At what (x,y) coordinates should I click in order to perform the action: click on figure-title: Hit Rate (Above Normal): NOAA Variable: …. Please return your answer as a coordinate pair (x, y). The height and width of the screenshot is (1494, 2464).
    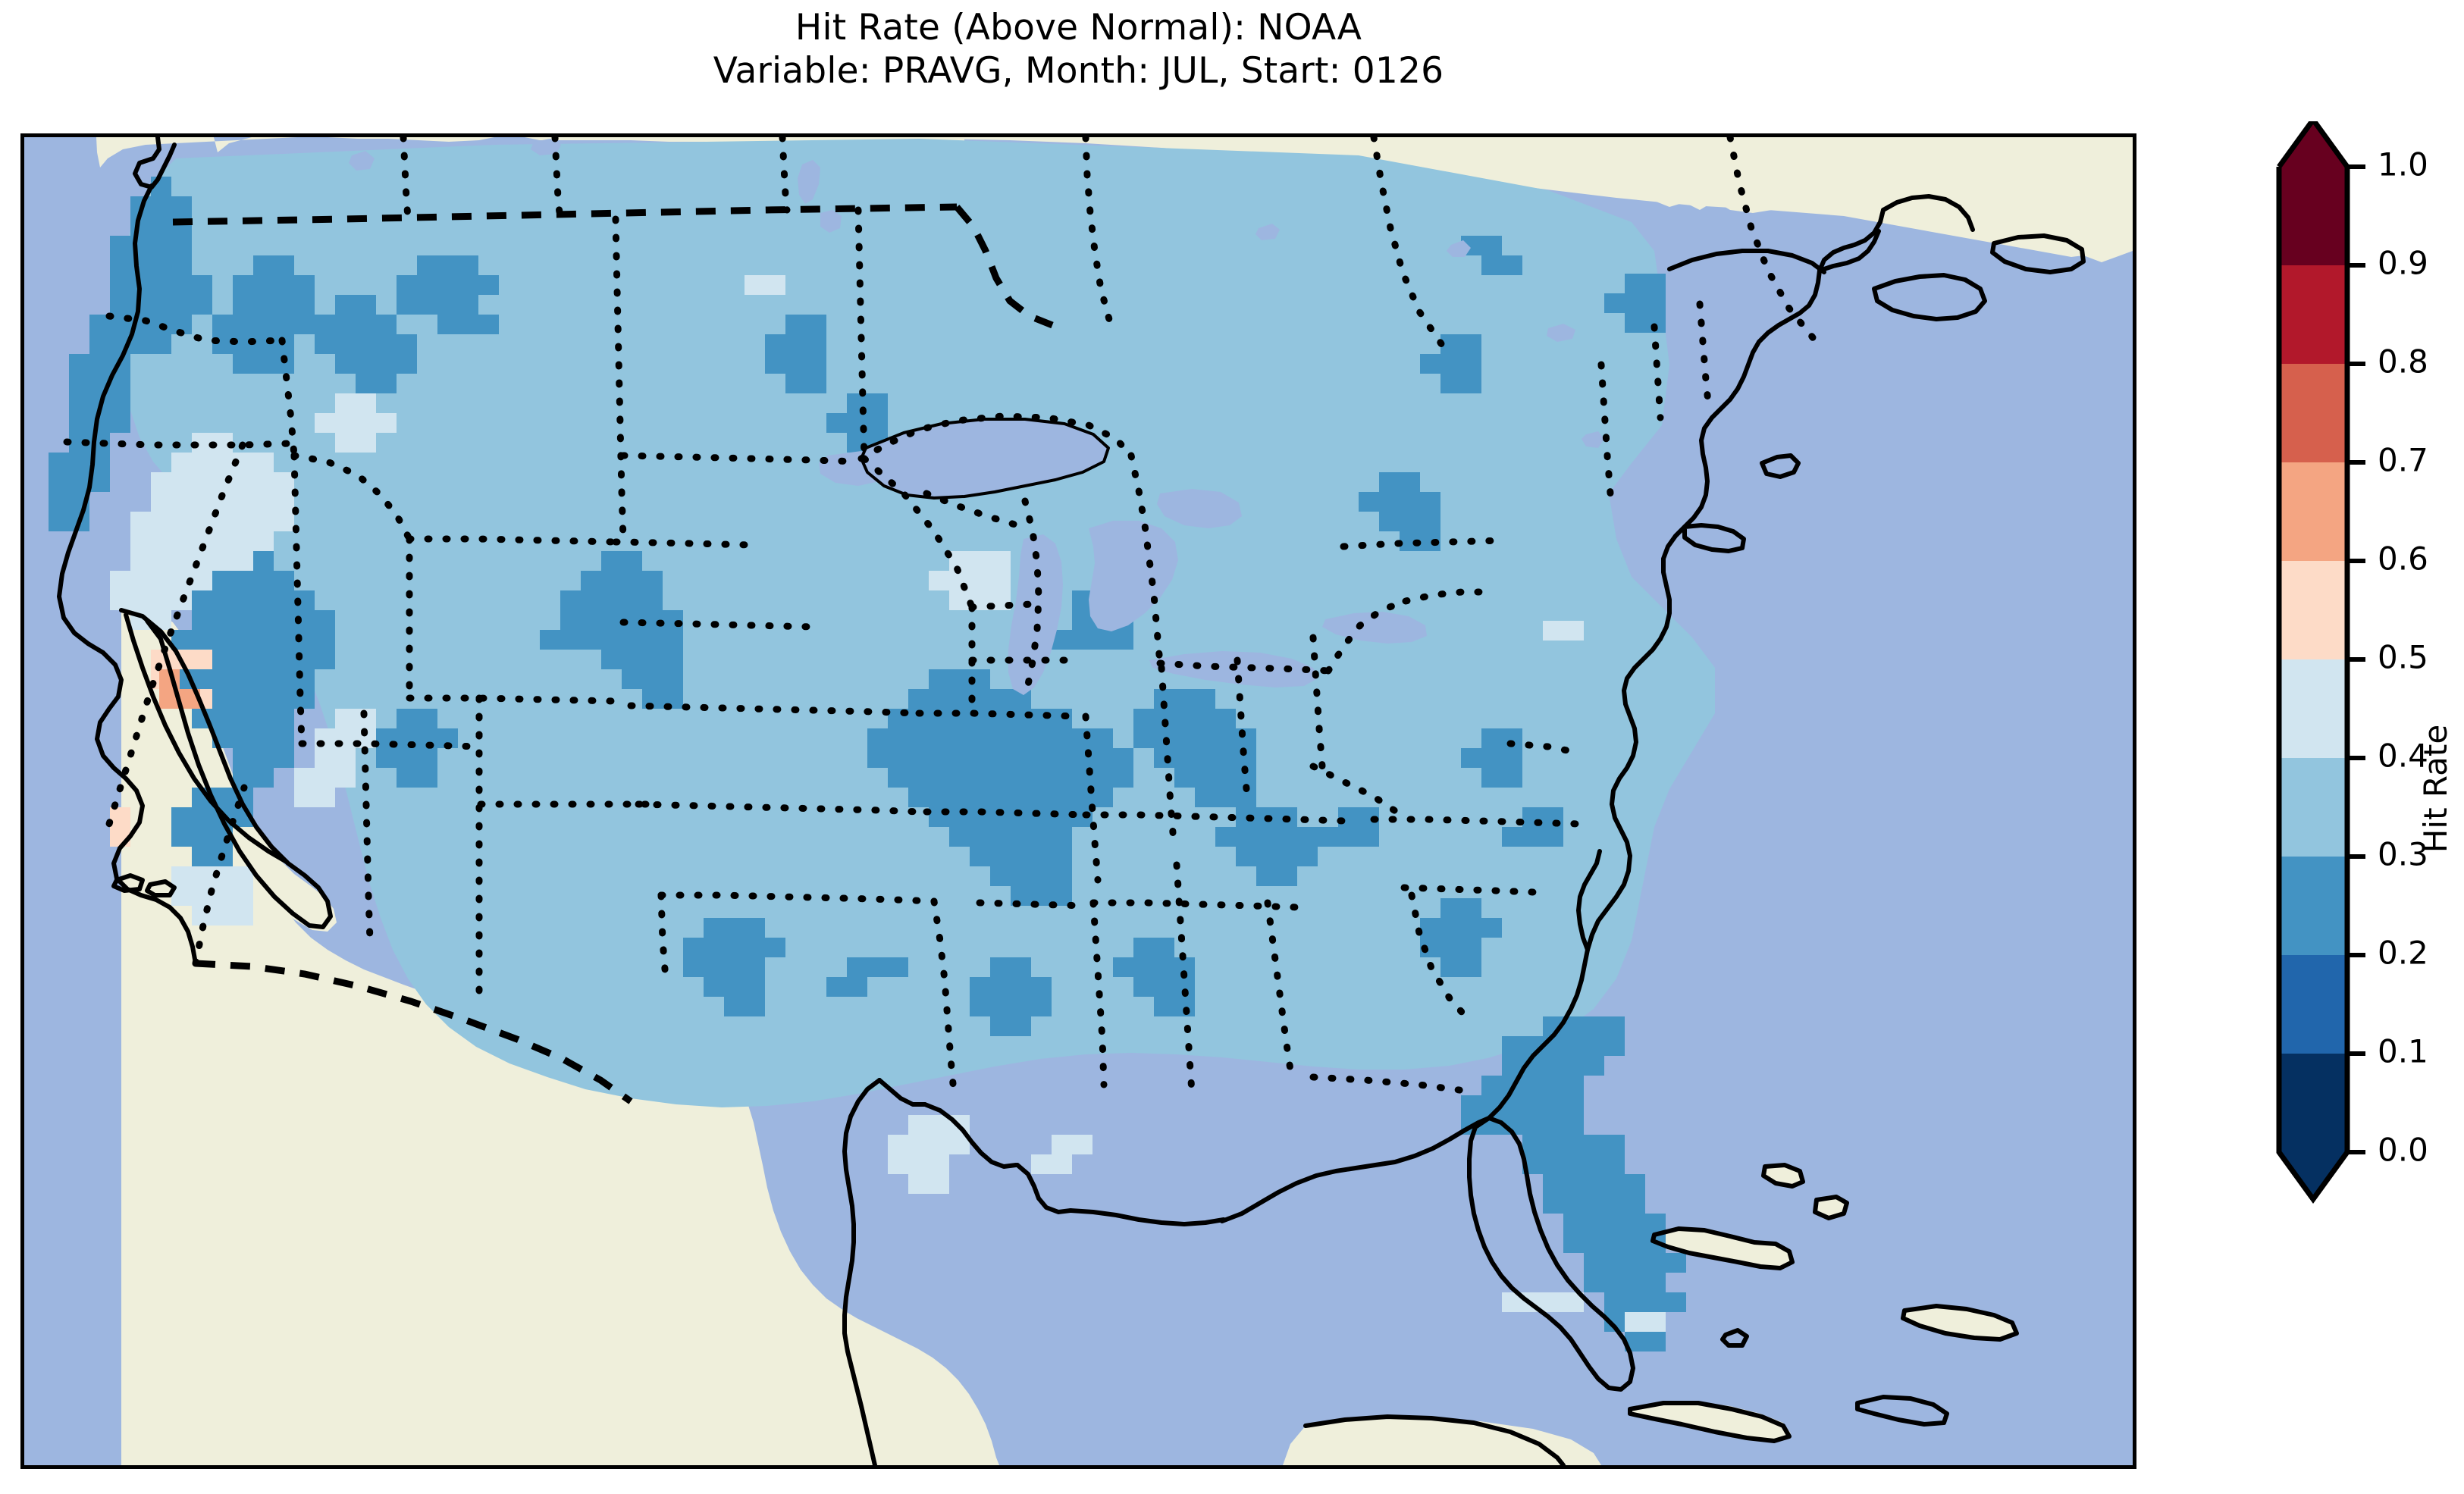
    Looking at the image, I should click on (1079, 49).